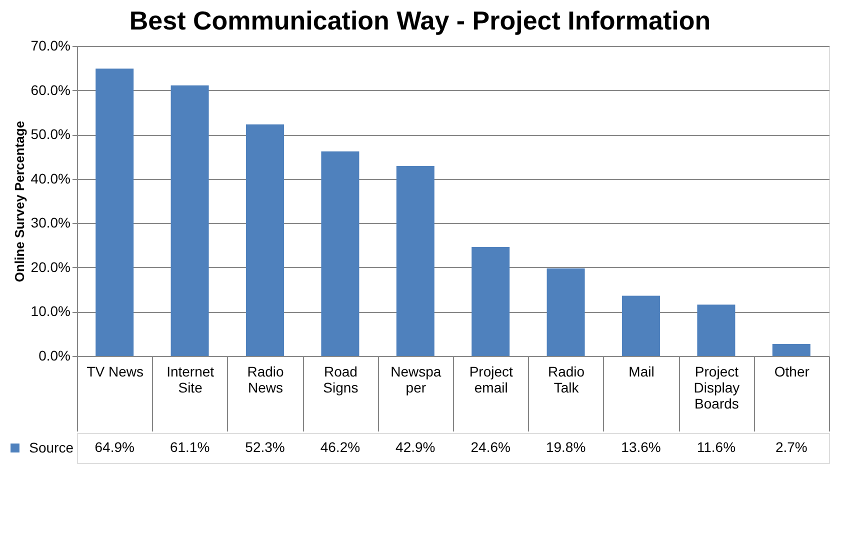 This screenshot has height=538, width=864. Describe the element at coordinates (50, 311) in the screenshot. I see `y-tick-label: 10.0%` at that location.